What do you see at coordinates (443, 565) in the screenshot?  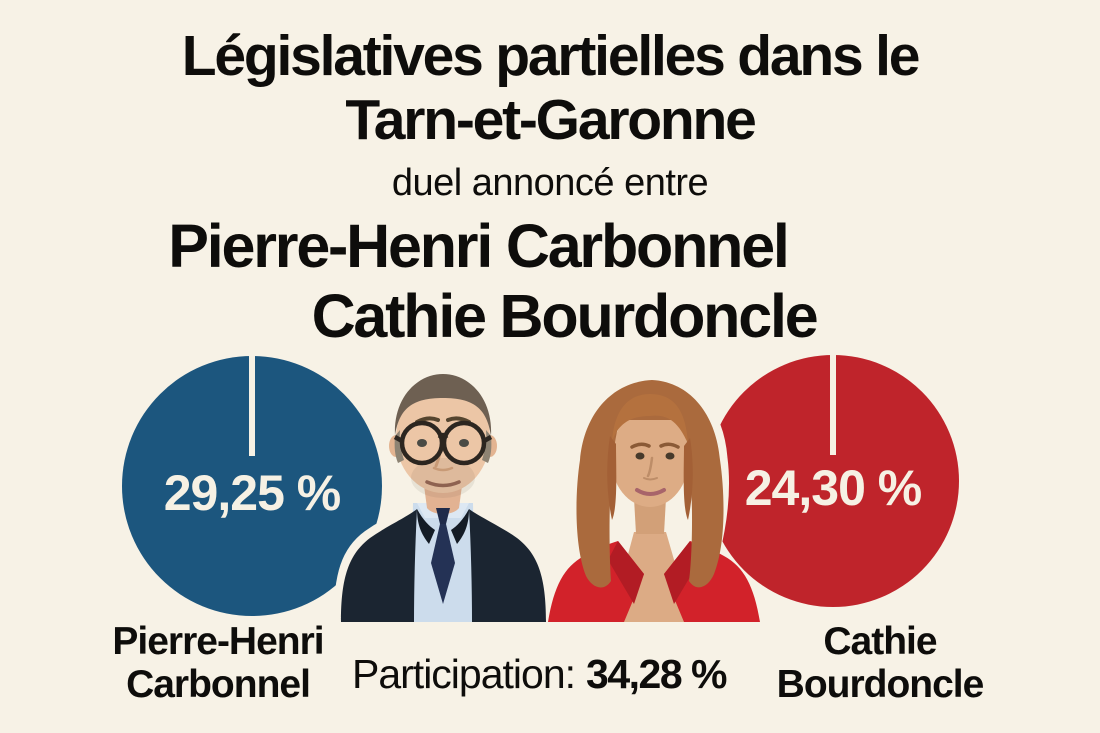 I see `suit` at bounding box center [443, 565].